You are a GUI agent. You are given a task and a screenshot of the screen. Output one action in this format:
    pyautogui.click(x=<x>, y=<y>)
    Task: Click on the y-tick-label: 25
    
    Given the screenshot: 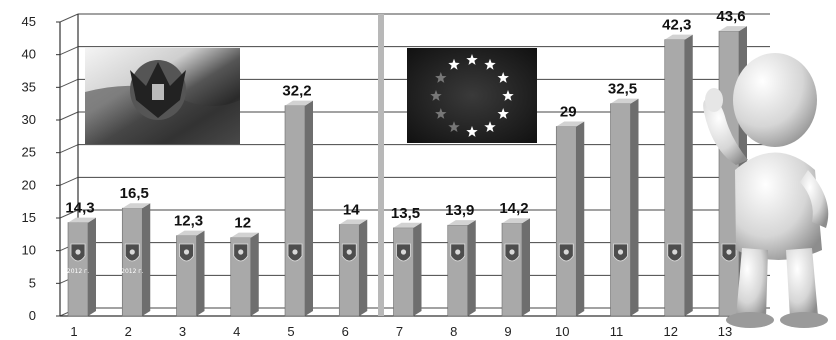 What is the action you would take?
    pyautogui.click(x=29, y=152)
    